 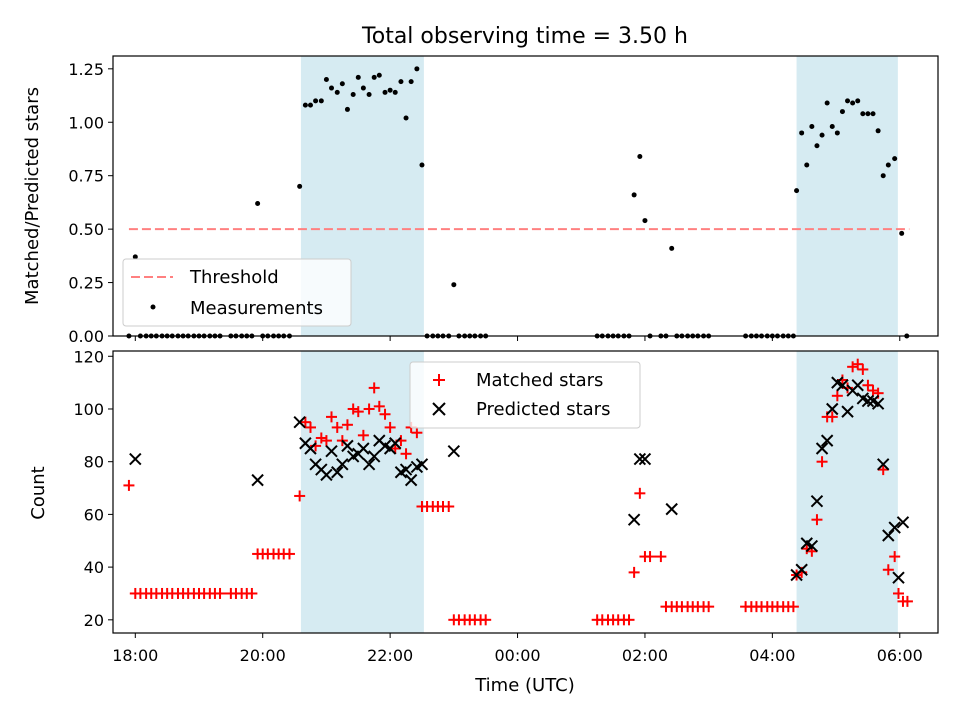 I want to click on count-y-axis-label: Count, so click(x=38, y=492).